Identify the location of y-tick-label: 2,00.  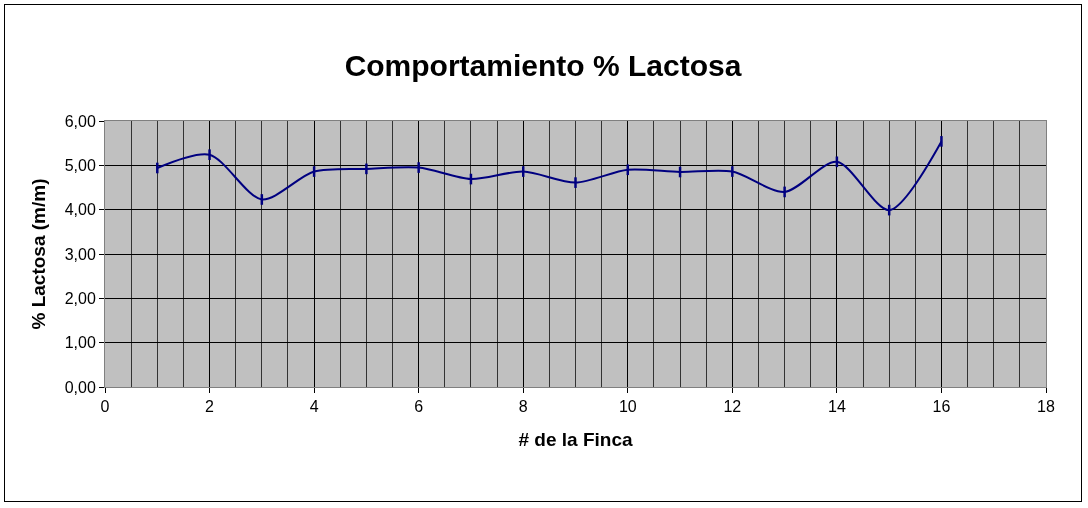
(80, 298).